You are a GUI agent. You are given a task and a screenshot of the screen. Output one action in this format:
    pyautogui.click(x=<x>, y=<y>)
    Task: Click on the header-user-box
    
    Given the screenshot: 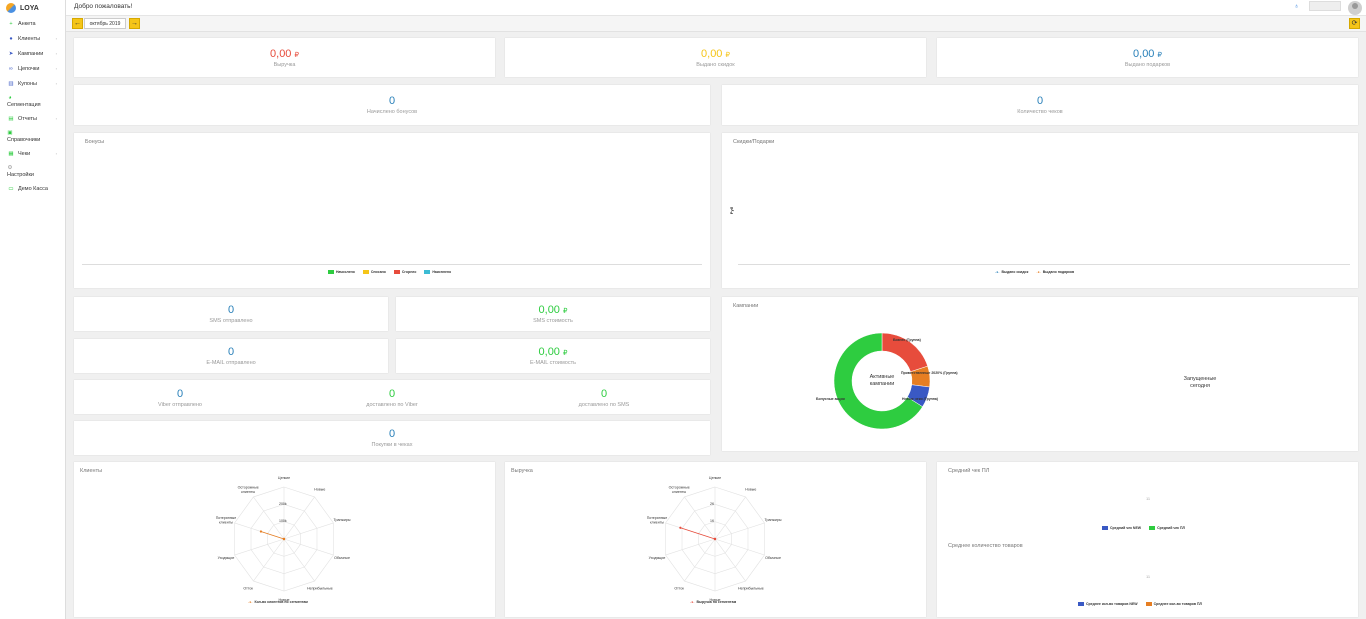 What is the action you would take?
    pyautogui.click(x=1325, y=6)
    